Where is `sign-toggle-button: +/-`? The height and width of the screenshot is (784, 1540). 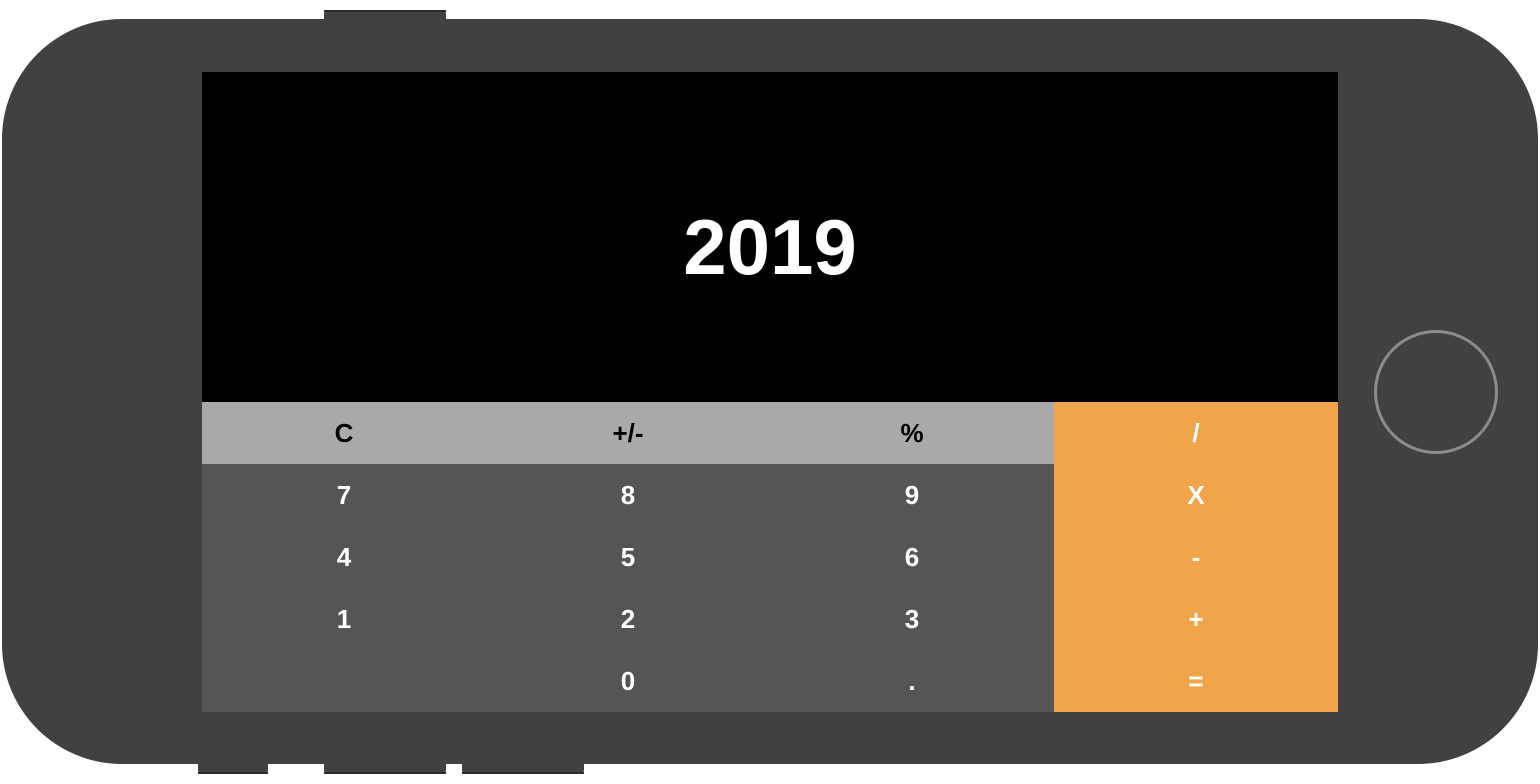
sign-toggle-button: +/- is located at coordinates (628, 433).